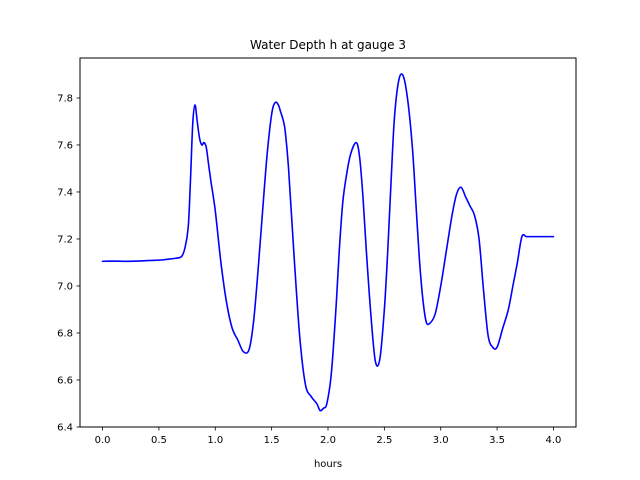 This screenshot has width=640, height=480. Describe the element at coordinates (384, 440) in the screenshot. I see `x-tick-label: 2.5` at that location.